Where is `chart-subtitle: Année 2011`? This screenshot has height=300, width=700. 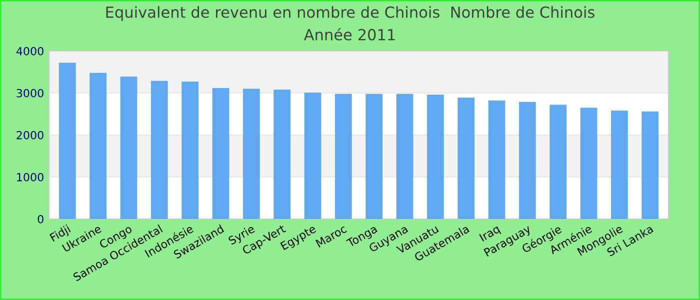
chart-subtitle: Année 2011 is located at coordinates (349, 34).